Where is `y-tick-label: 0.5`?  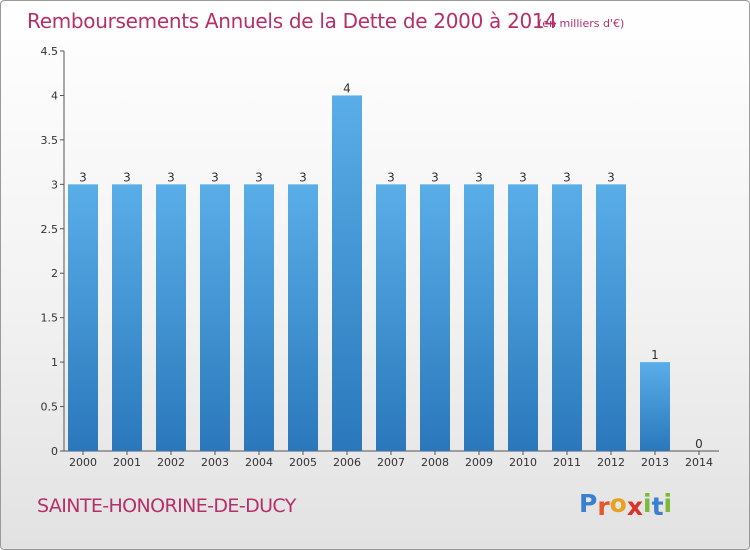 y-tick-label: 0.5 is located at coordinates (50, 407).